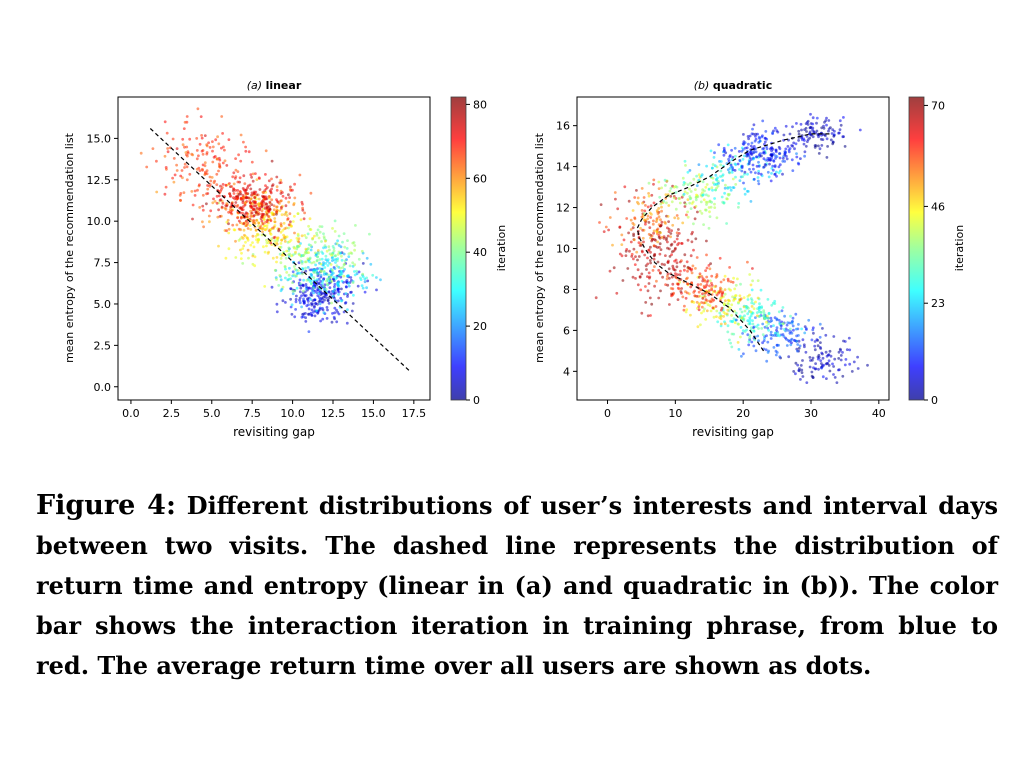  Describe the element at coordinates (99, 180) in the screenshot. I see `y-tick-label: 12.5` at that location.